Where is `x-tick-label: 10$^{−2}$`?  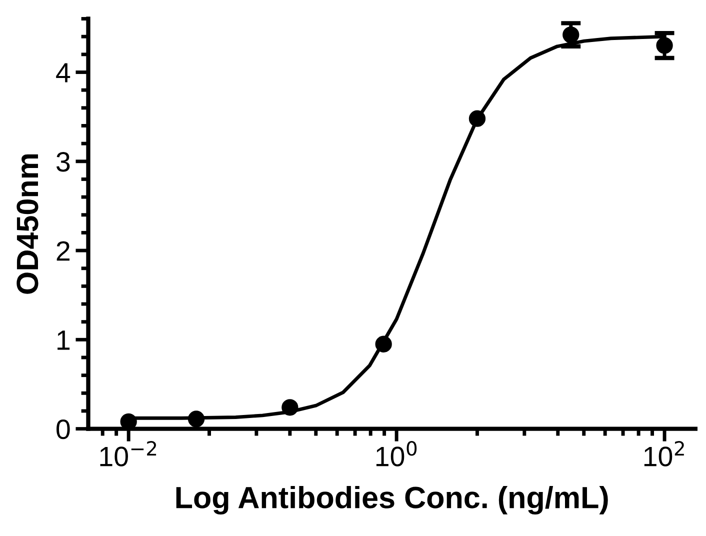
x-tick-label: 10$^{−2}$ is located at coordinates (128, 453).